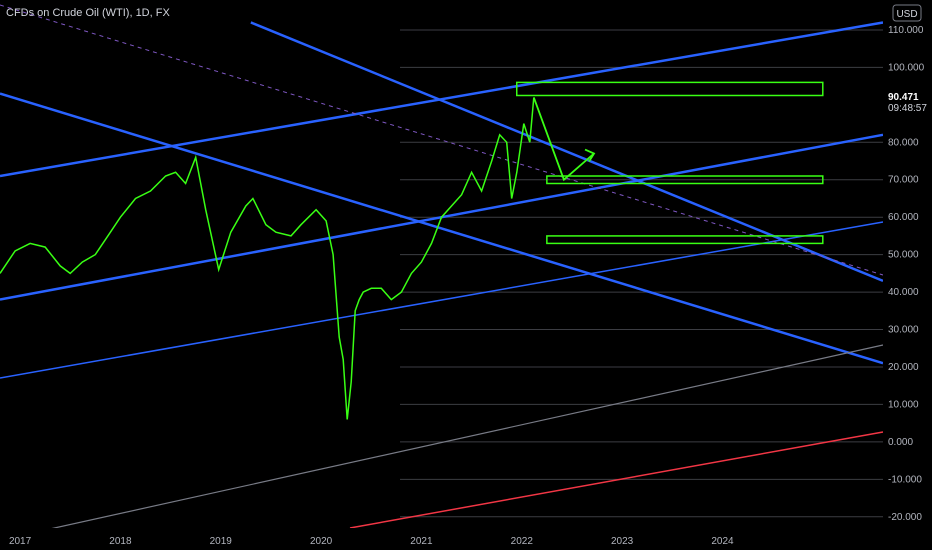 The width and height of the screenshot is (932, 550). What do you see at coordinates (900, 442) in the screenshot?
I see `y-tick-label: 0.000` at bounding box center [900, 442].